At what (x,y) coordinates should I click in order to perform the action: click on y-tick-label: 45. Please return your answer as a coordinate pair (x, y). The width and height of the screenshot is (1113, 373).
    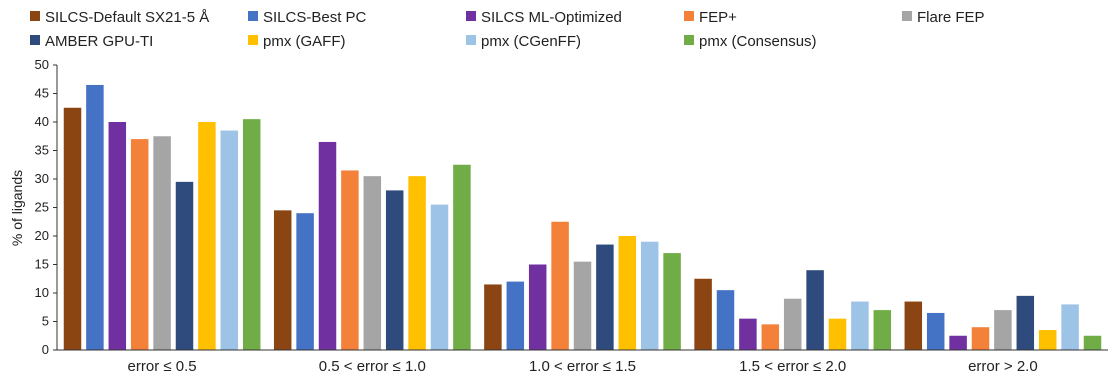
    Looking at the image, I should click on (42, 93).